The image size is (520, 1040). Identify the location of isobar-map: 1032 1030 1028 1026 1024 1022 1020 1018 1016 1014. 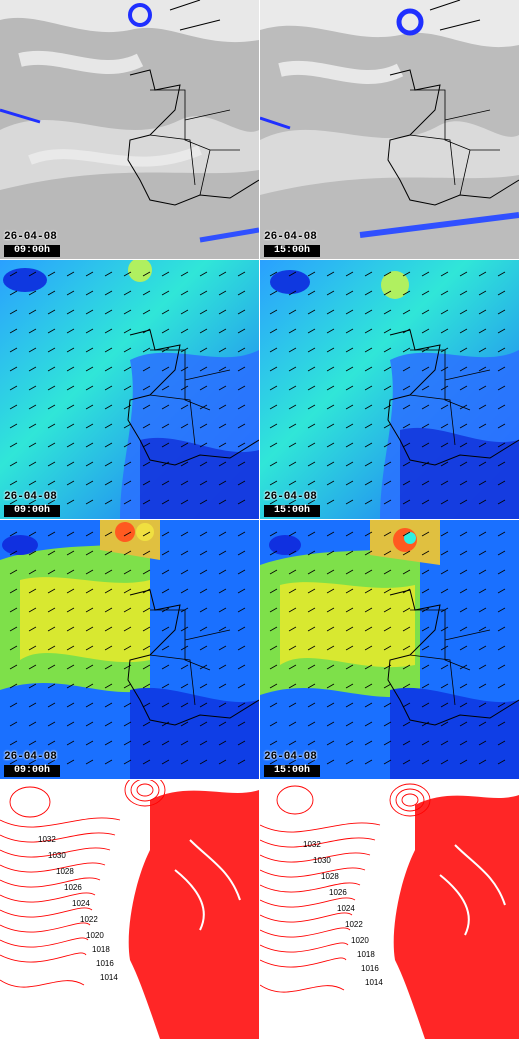
(389, 909).